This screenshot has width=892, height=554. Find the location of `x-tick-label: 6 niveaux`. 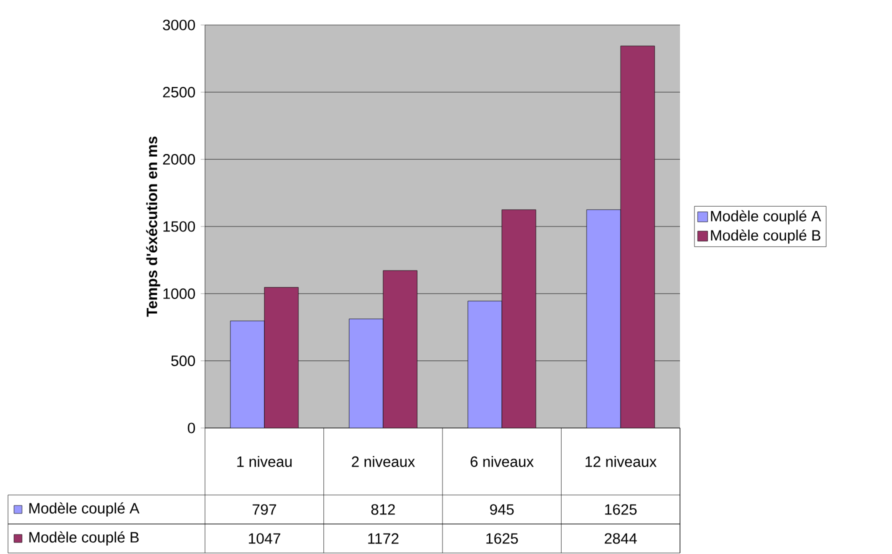

x-tick-label: 6 niveaux is located at coordinates (502, 461).